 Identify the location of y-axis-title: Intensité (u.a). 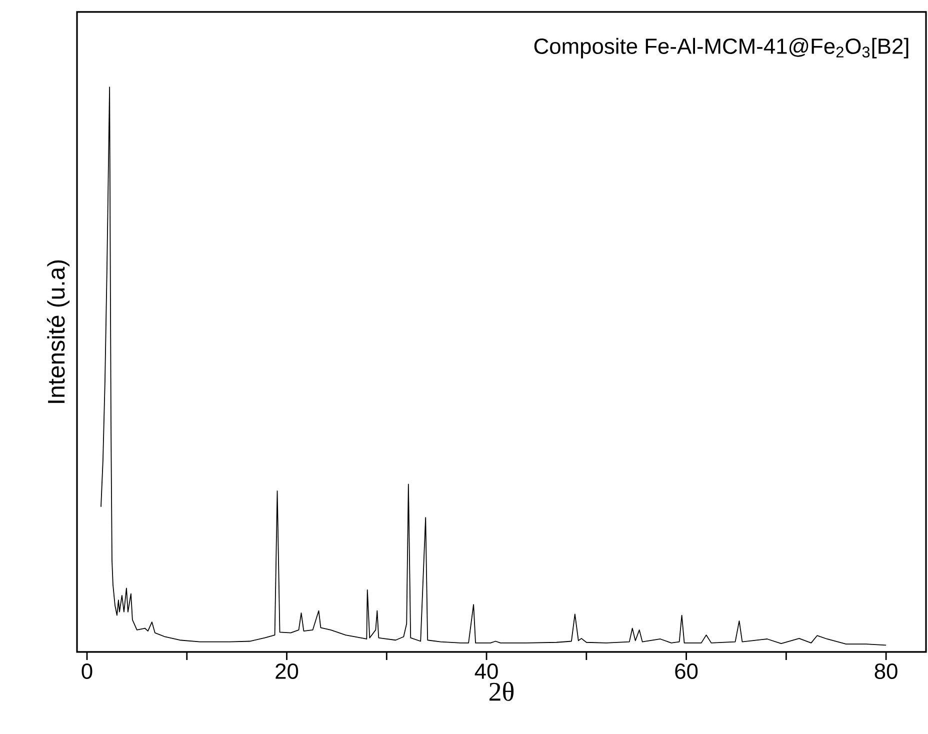
(58, 331).